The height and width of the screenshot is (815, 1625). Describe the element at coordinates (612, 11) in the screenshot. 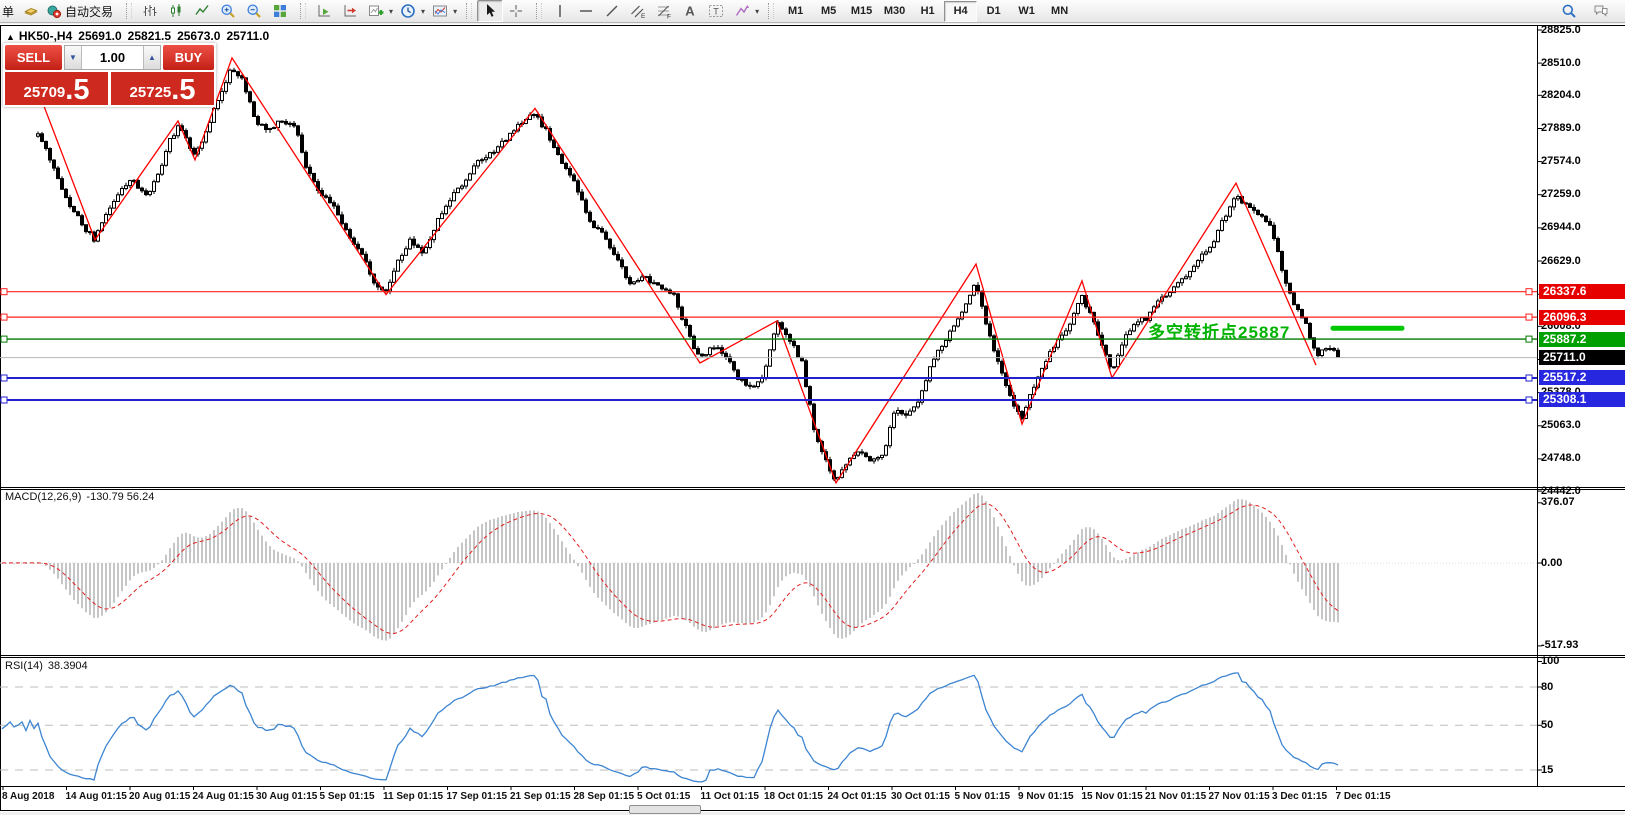

I see `trendline-button` at that location.